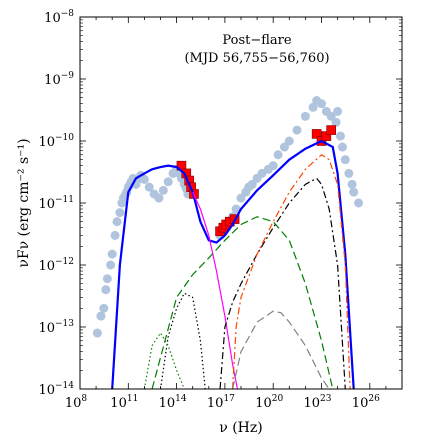 Image resolution: width=436 pixels, height=445 pixels. Describe the element at coordinates (124, 402) in the screenshot. I see `x-tick-label-1: 1011` at that location.